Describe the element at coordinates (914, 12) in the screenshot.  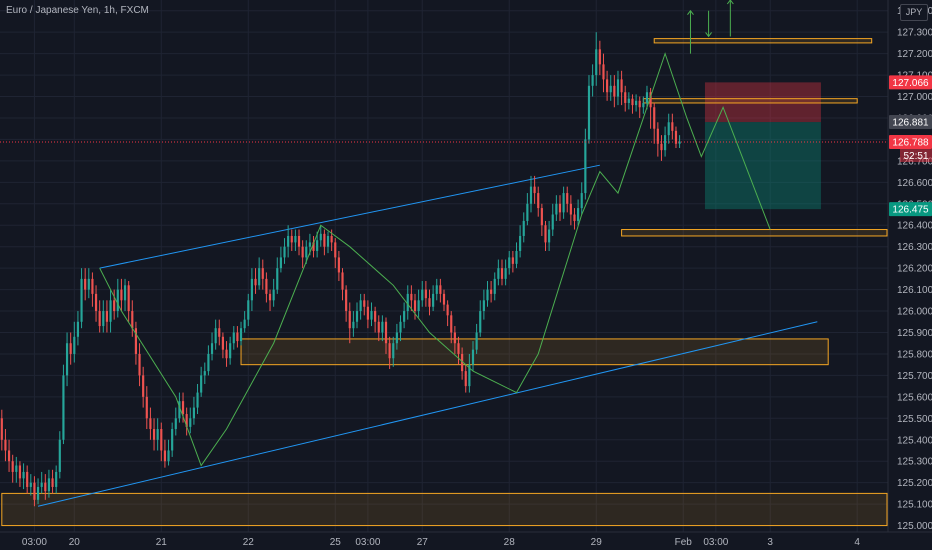
I see `currency-button: JPY` at that location.